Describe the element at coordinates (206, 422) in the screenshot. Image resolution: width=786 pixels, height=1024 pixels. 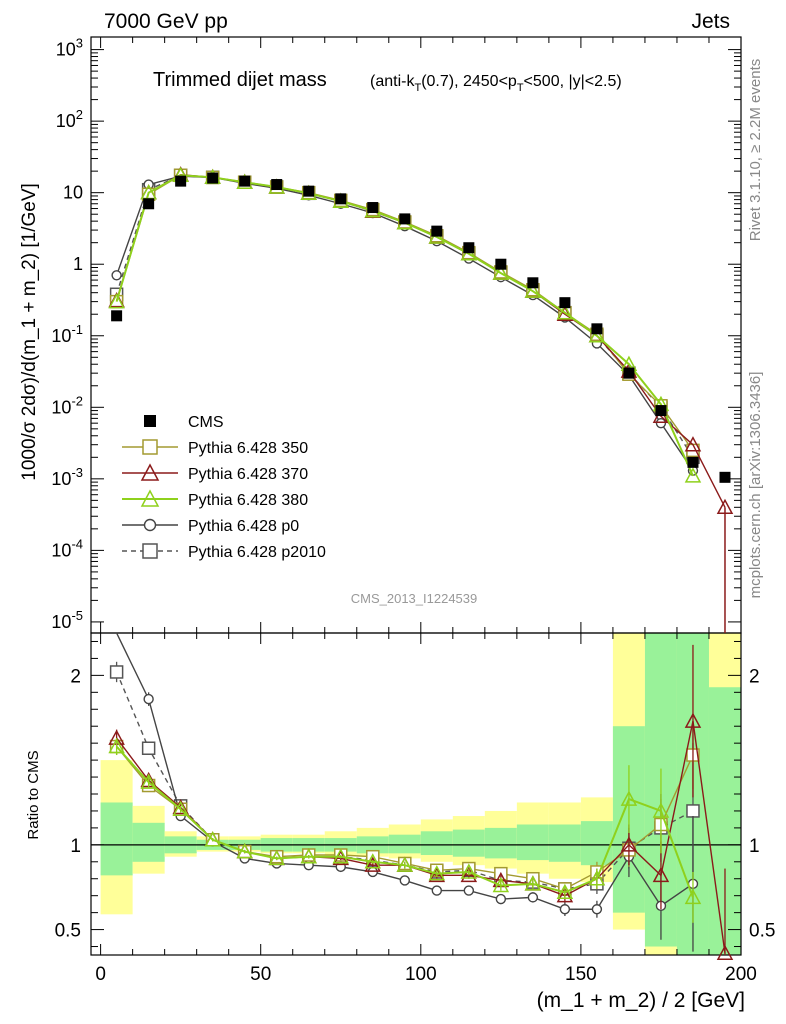
I see `legend-label-cms: CMS` at that location.